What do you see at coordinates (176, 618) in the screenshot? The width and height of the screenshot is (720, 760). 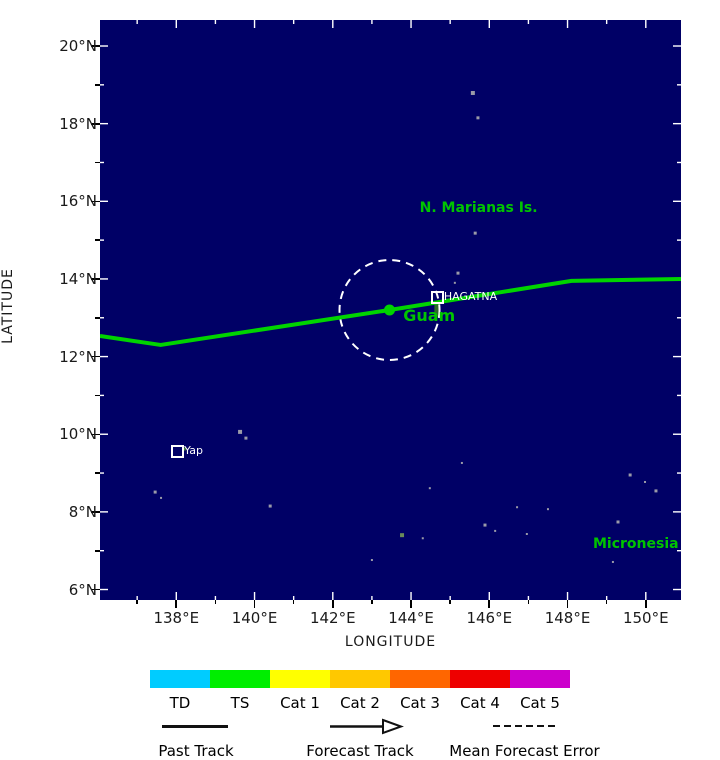 I see `x-axis-tick-label: 138°E` at bounding box center [176, 618].